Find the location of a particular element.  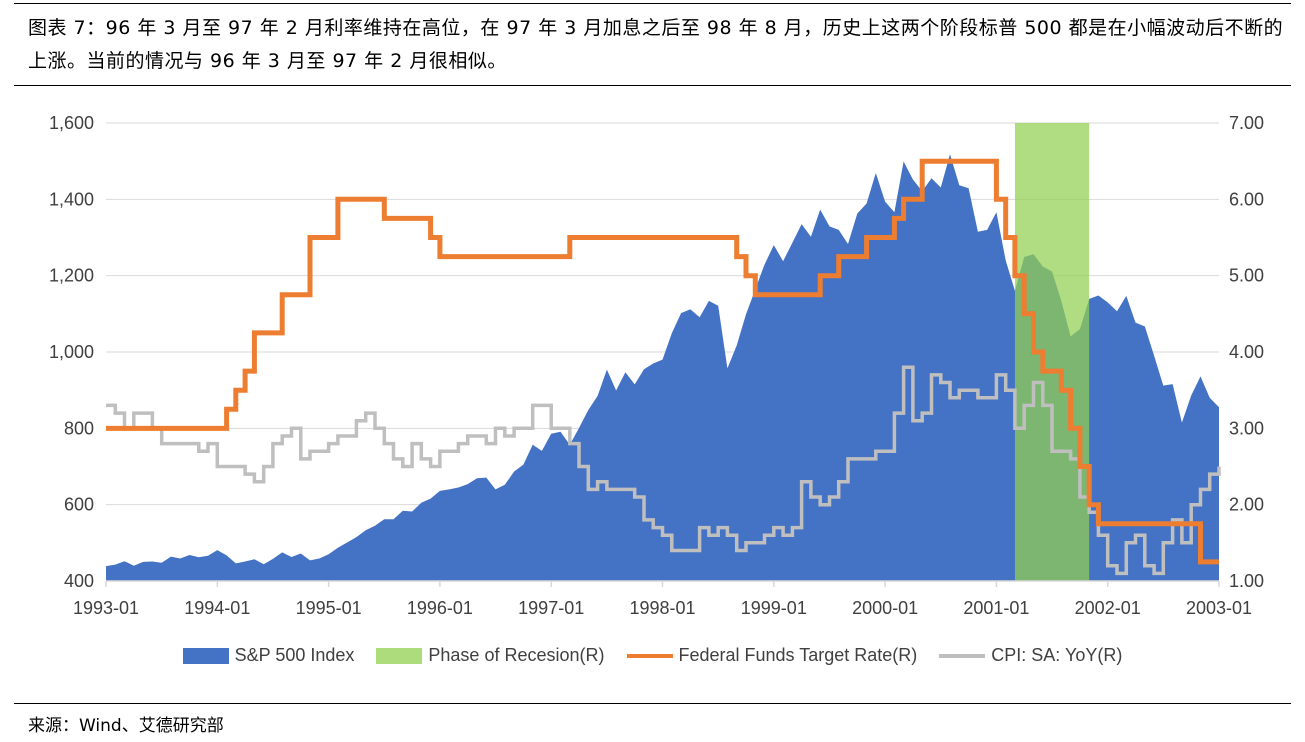

y-left-tick-label: 400 is located at coordinates (79, 581).